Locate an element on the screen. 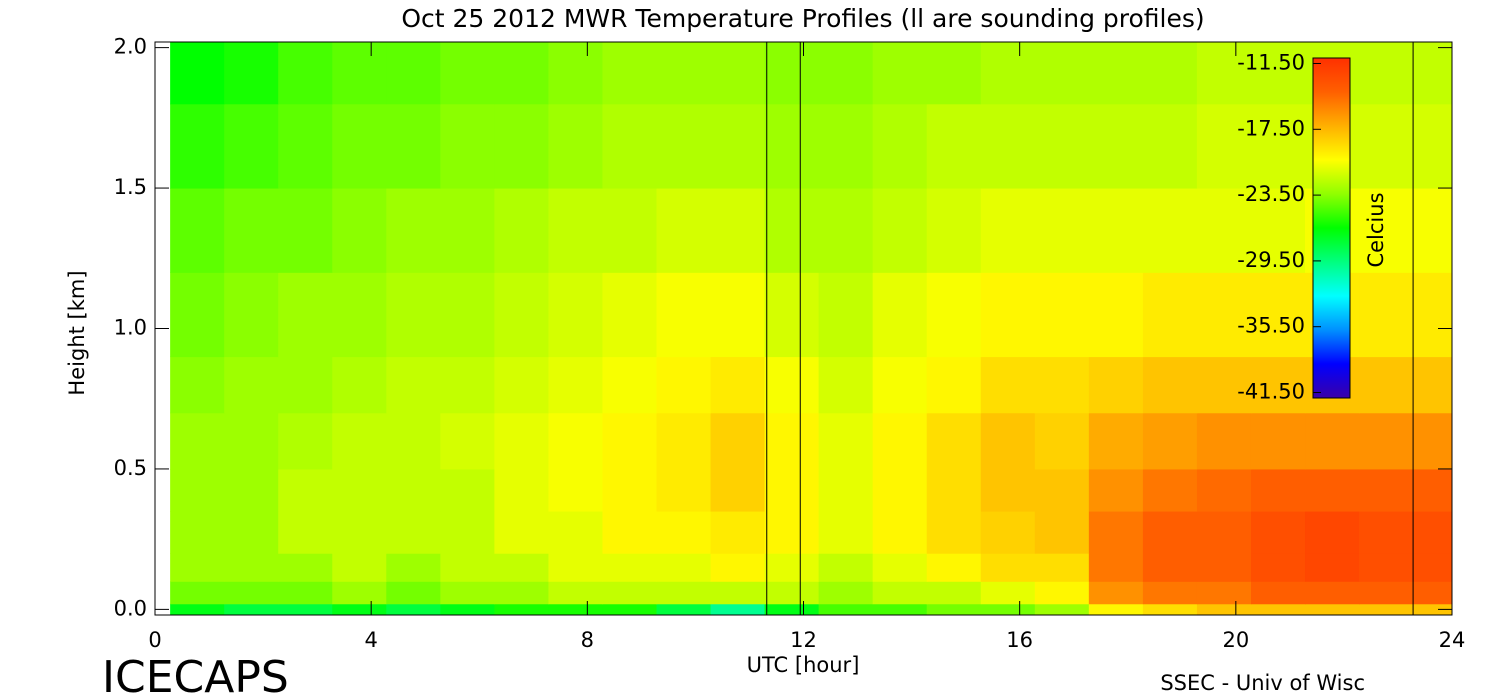 Image resolution: width=1500 pixels, height=700 pixels. colorbar is located at coordinates (1331, 228).